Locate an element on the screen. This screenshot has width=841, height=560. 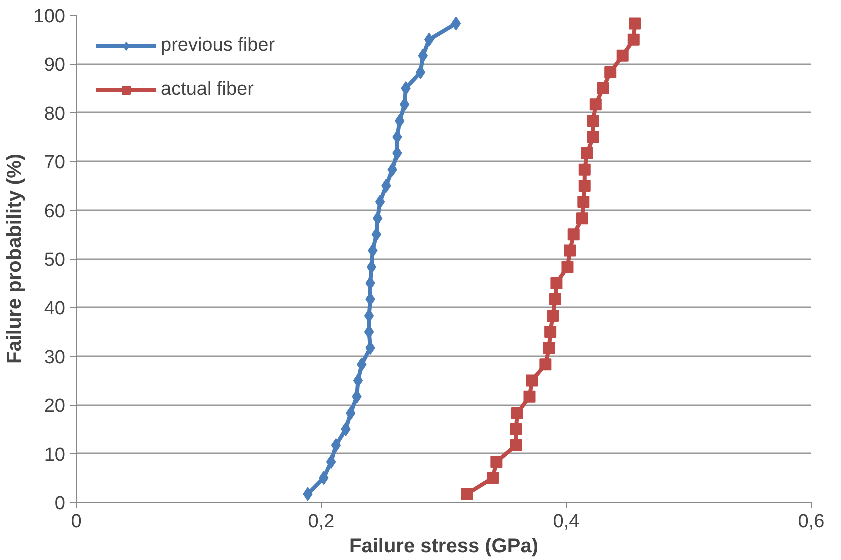
y-tick-label: 0 is located at coordinates (60, 504).